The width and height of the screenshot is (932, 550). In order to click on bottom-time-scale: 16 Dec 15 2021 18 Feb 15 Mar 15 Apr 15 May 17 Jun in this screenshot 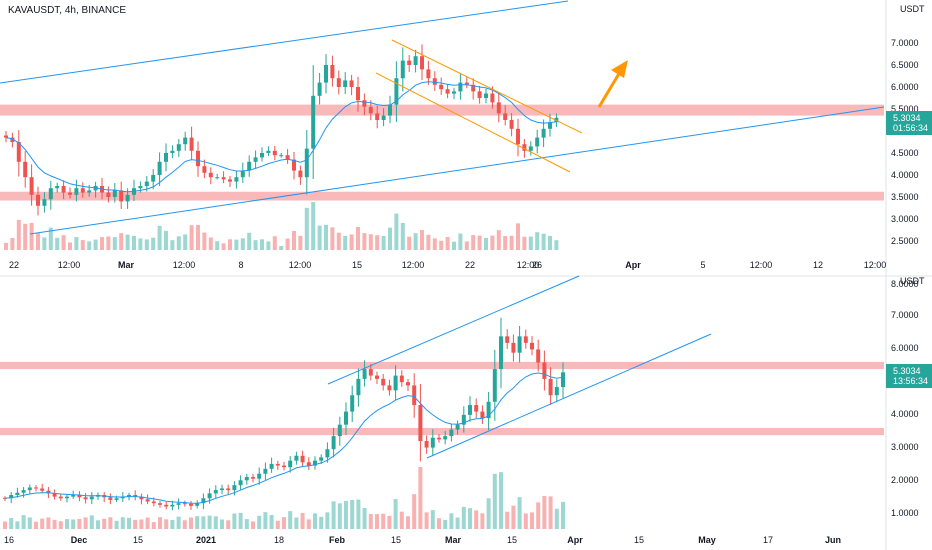, I will do `click(422, 540)`.